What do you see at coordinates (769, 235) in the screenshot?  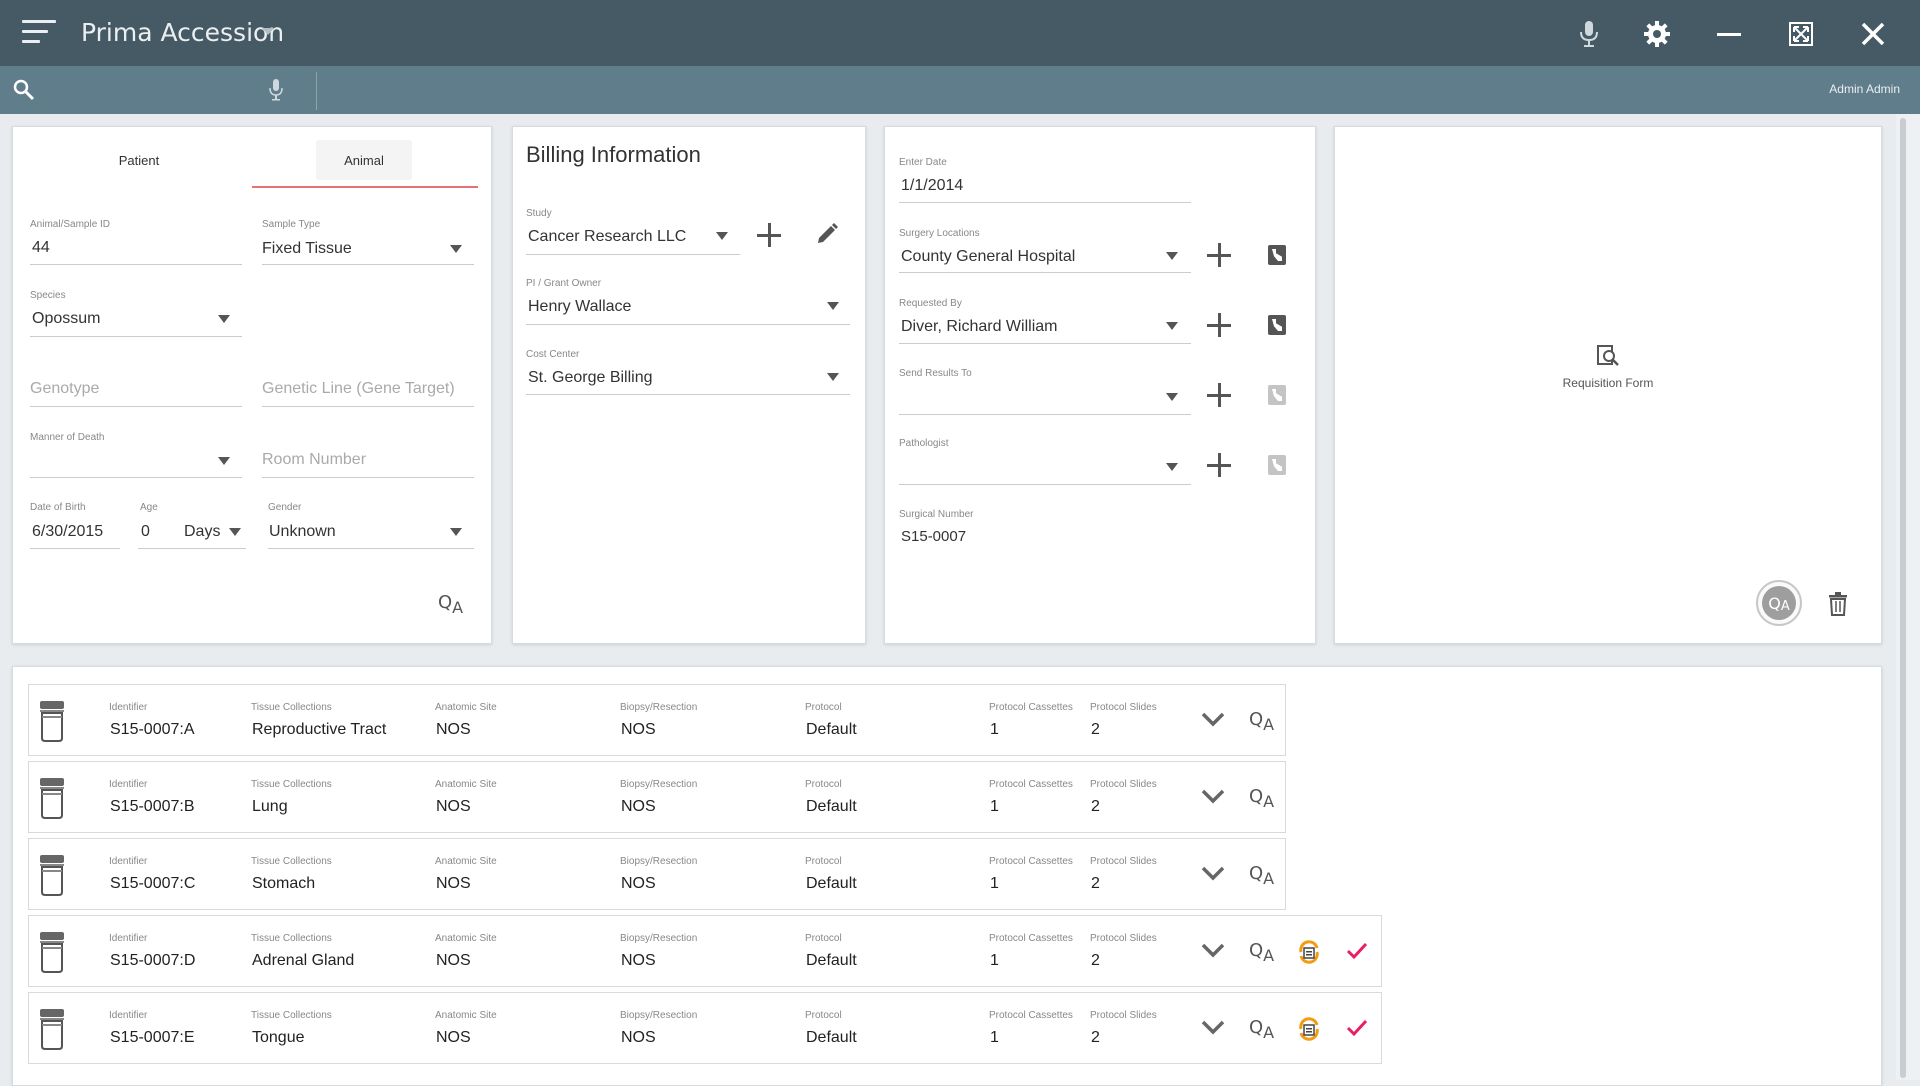 I see `add-study-button` at bounding box center [769, 235].